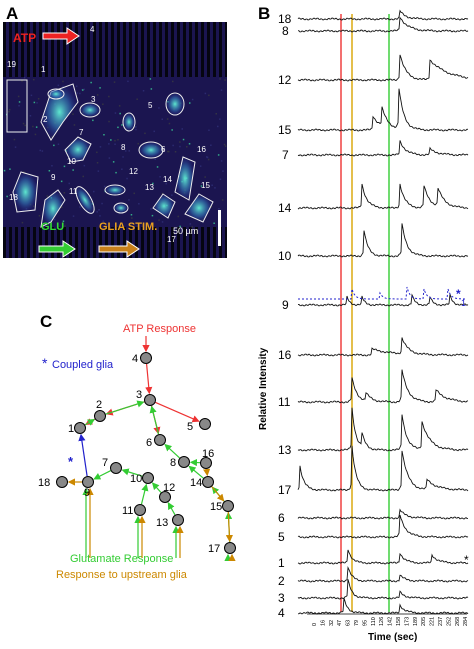 The image size is (474, 649). I want to click on trace-label-12: 12, so click(285, 80).